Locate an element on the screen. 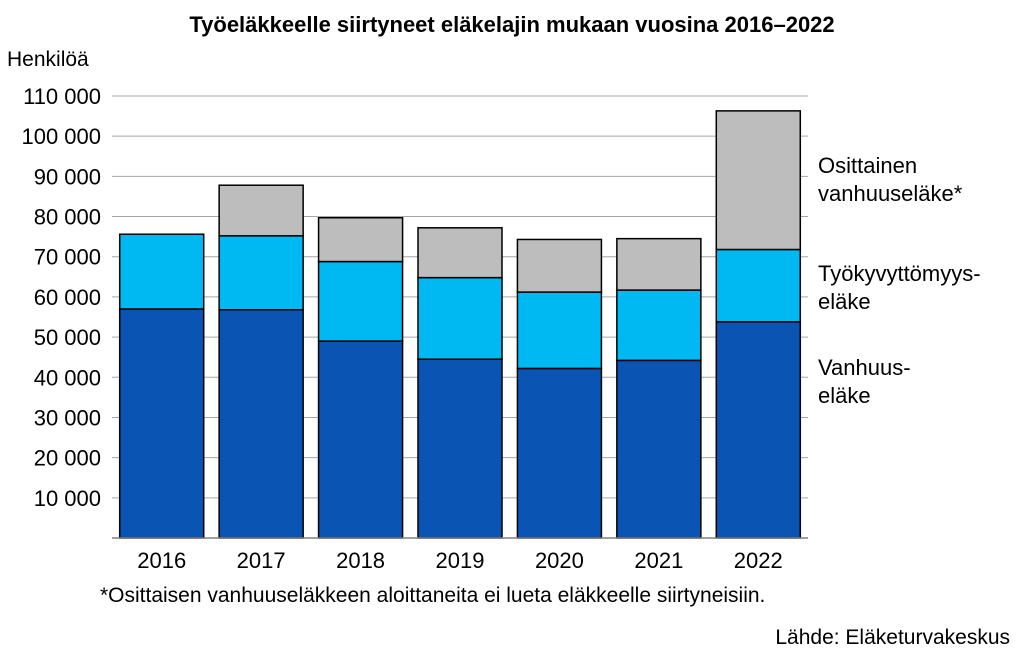 The image size is (1024, 655). legend-old-age-pension: Vanhuus- eläke is located at coordinates (864, 382).